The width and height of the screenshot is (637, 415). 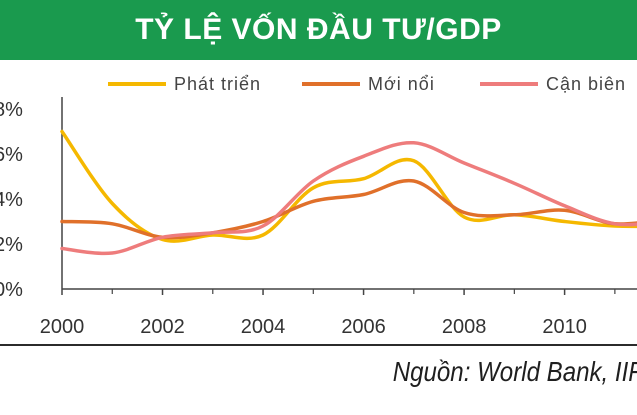 I want to click on y-tick-label: 6%, so click(x=11, y=155).